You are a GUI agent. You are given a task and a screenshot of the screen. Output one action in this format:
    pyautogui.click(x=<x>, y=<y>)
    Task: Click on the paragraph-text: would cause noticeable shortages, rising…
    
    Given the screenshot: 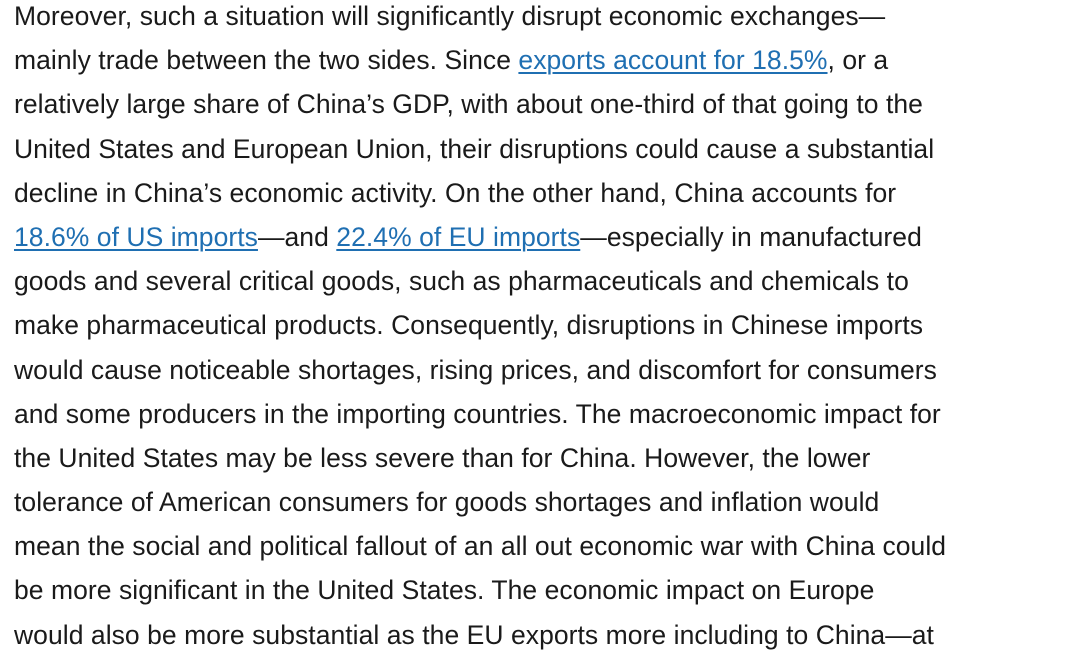 What is the action you would take?
    pyautogui.click(x=475, y=369)
    